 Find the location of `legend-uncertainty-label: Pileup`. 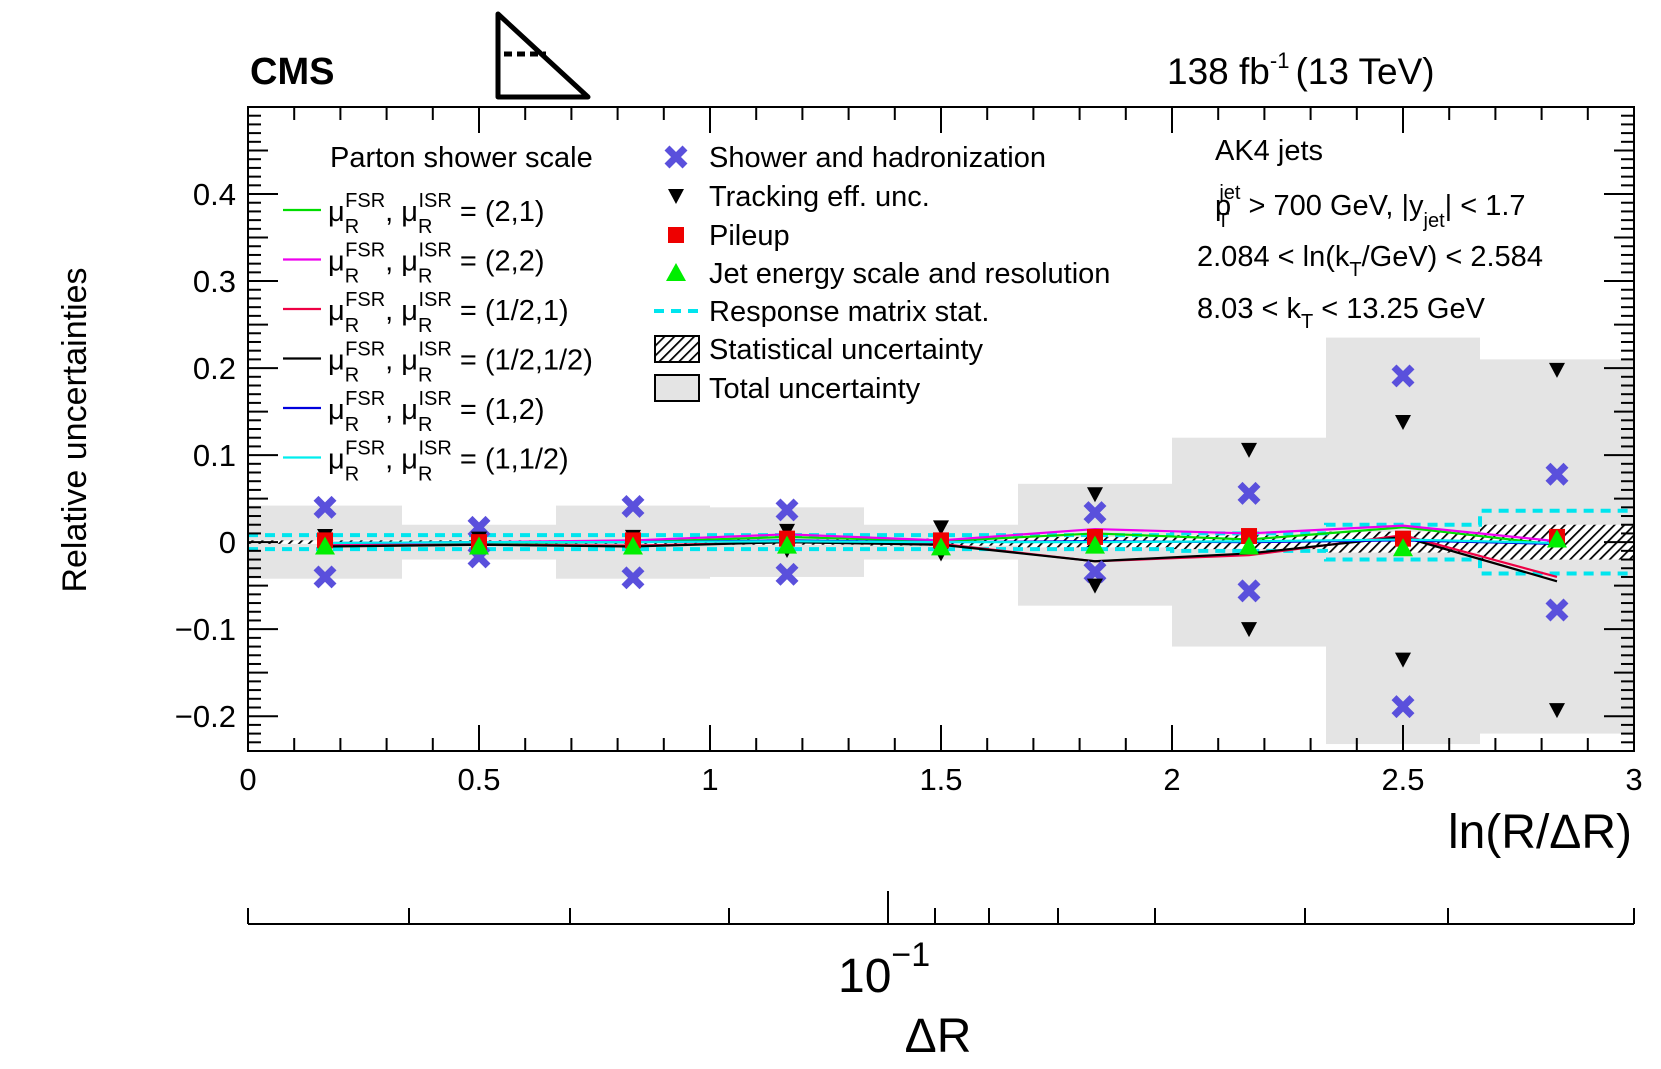

legend-uncertainty-label: Pileup is located at coordinates (749, 236).